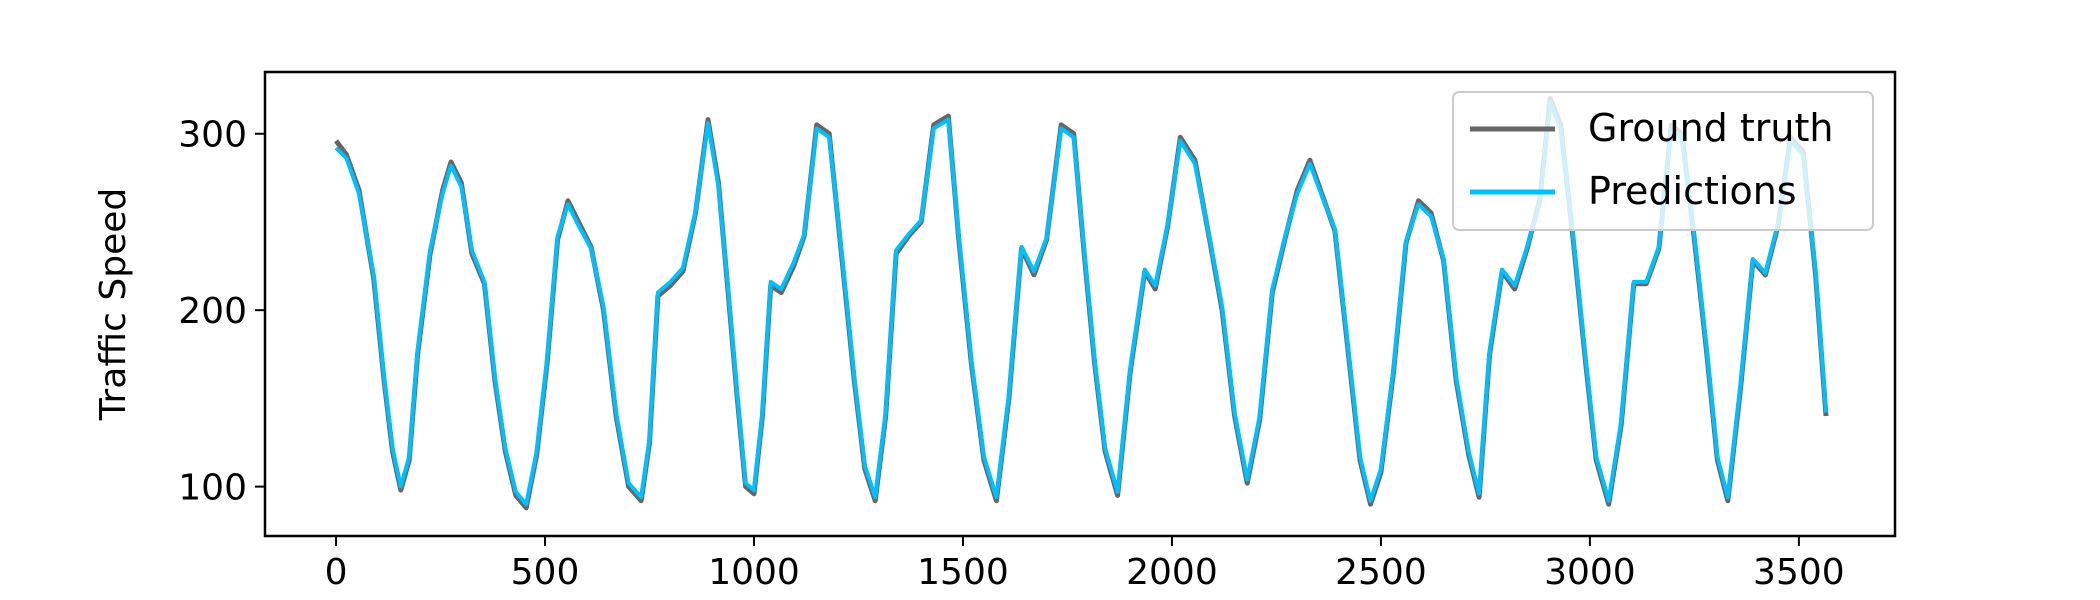  What do you see at coordinates (754, 572) in the screenshot?
I see `x-tick-label: 1000` at bounding box center [754, 572].